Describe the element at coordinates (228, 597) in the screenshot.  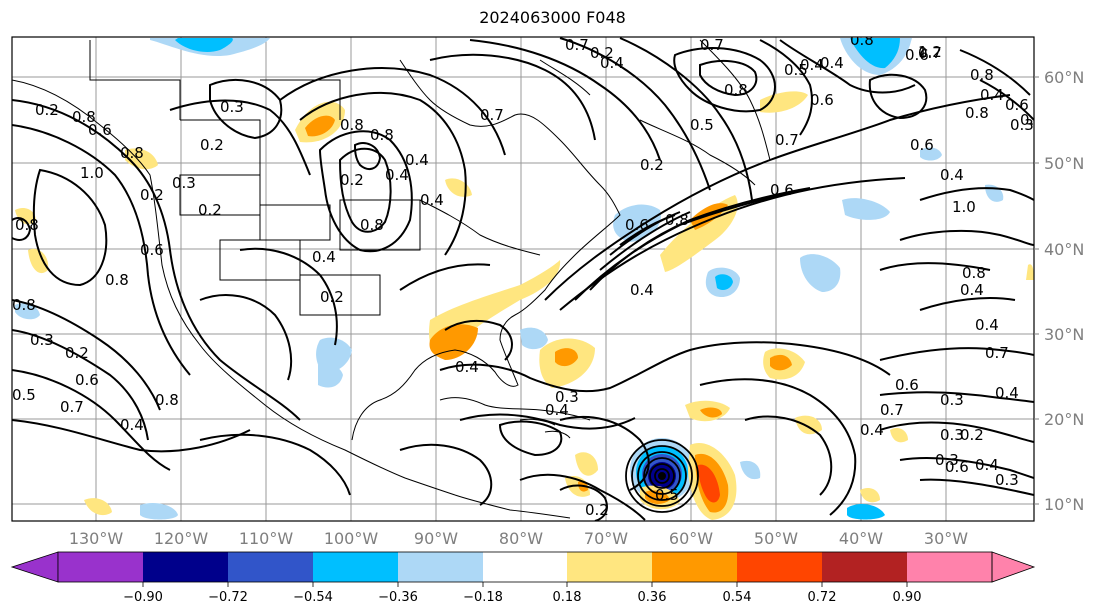
I see `colorbar-tick-label: −0.72` at that location.